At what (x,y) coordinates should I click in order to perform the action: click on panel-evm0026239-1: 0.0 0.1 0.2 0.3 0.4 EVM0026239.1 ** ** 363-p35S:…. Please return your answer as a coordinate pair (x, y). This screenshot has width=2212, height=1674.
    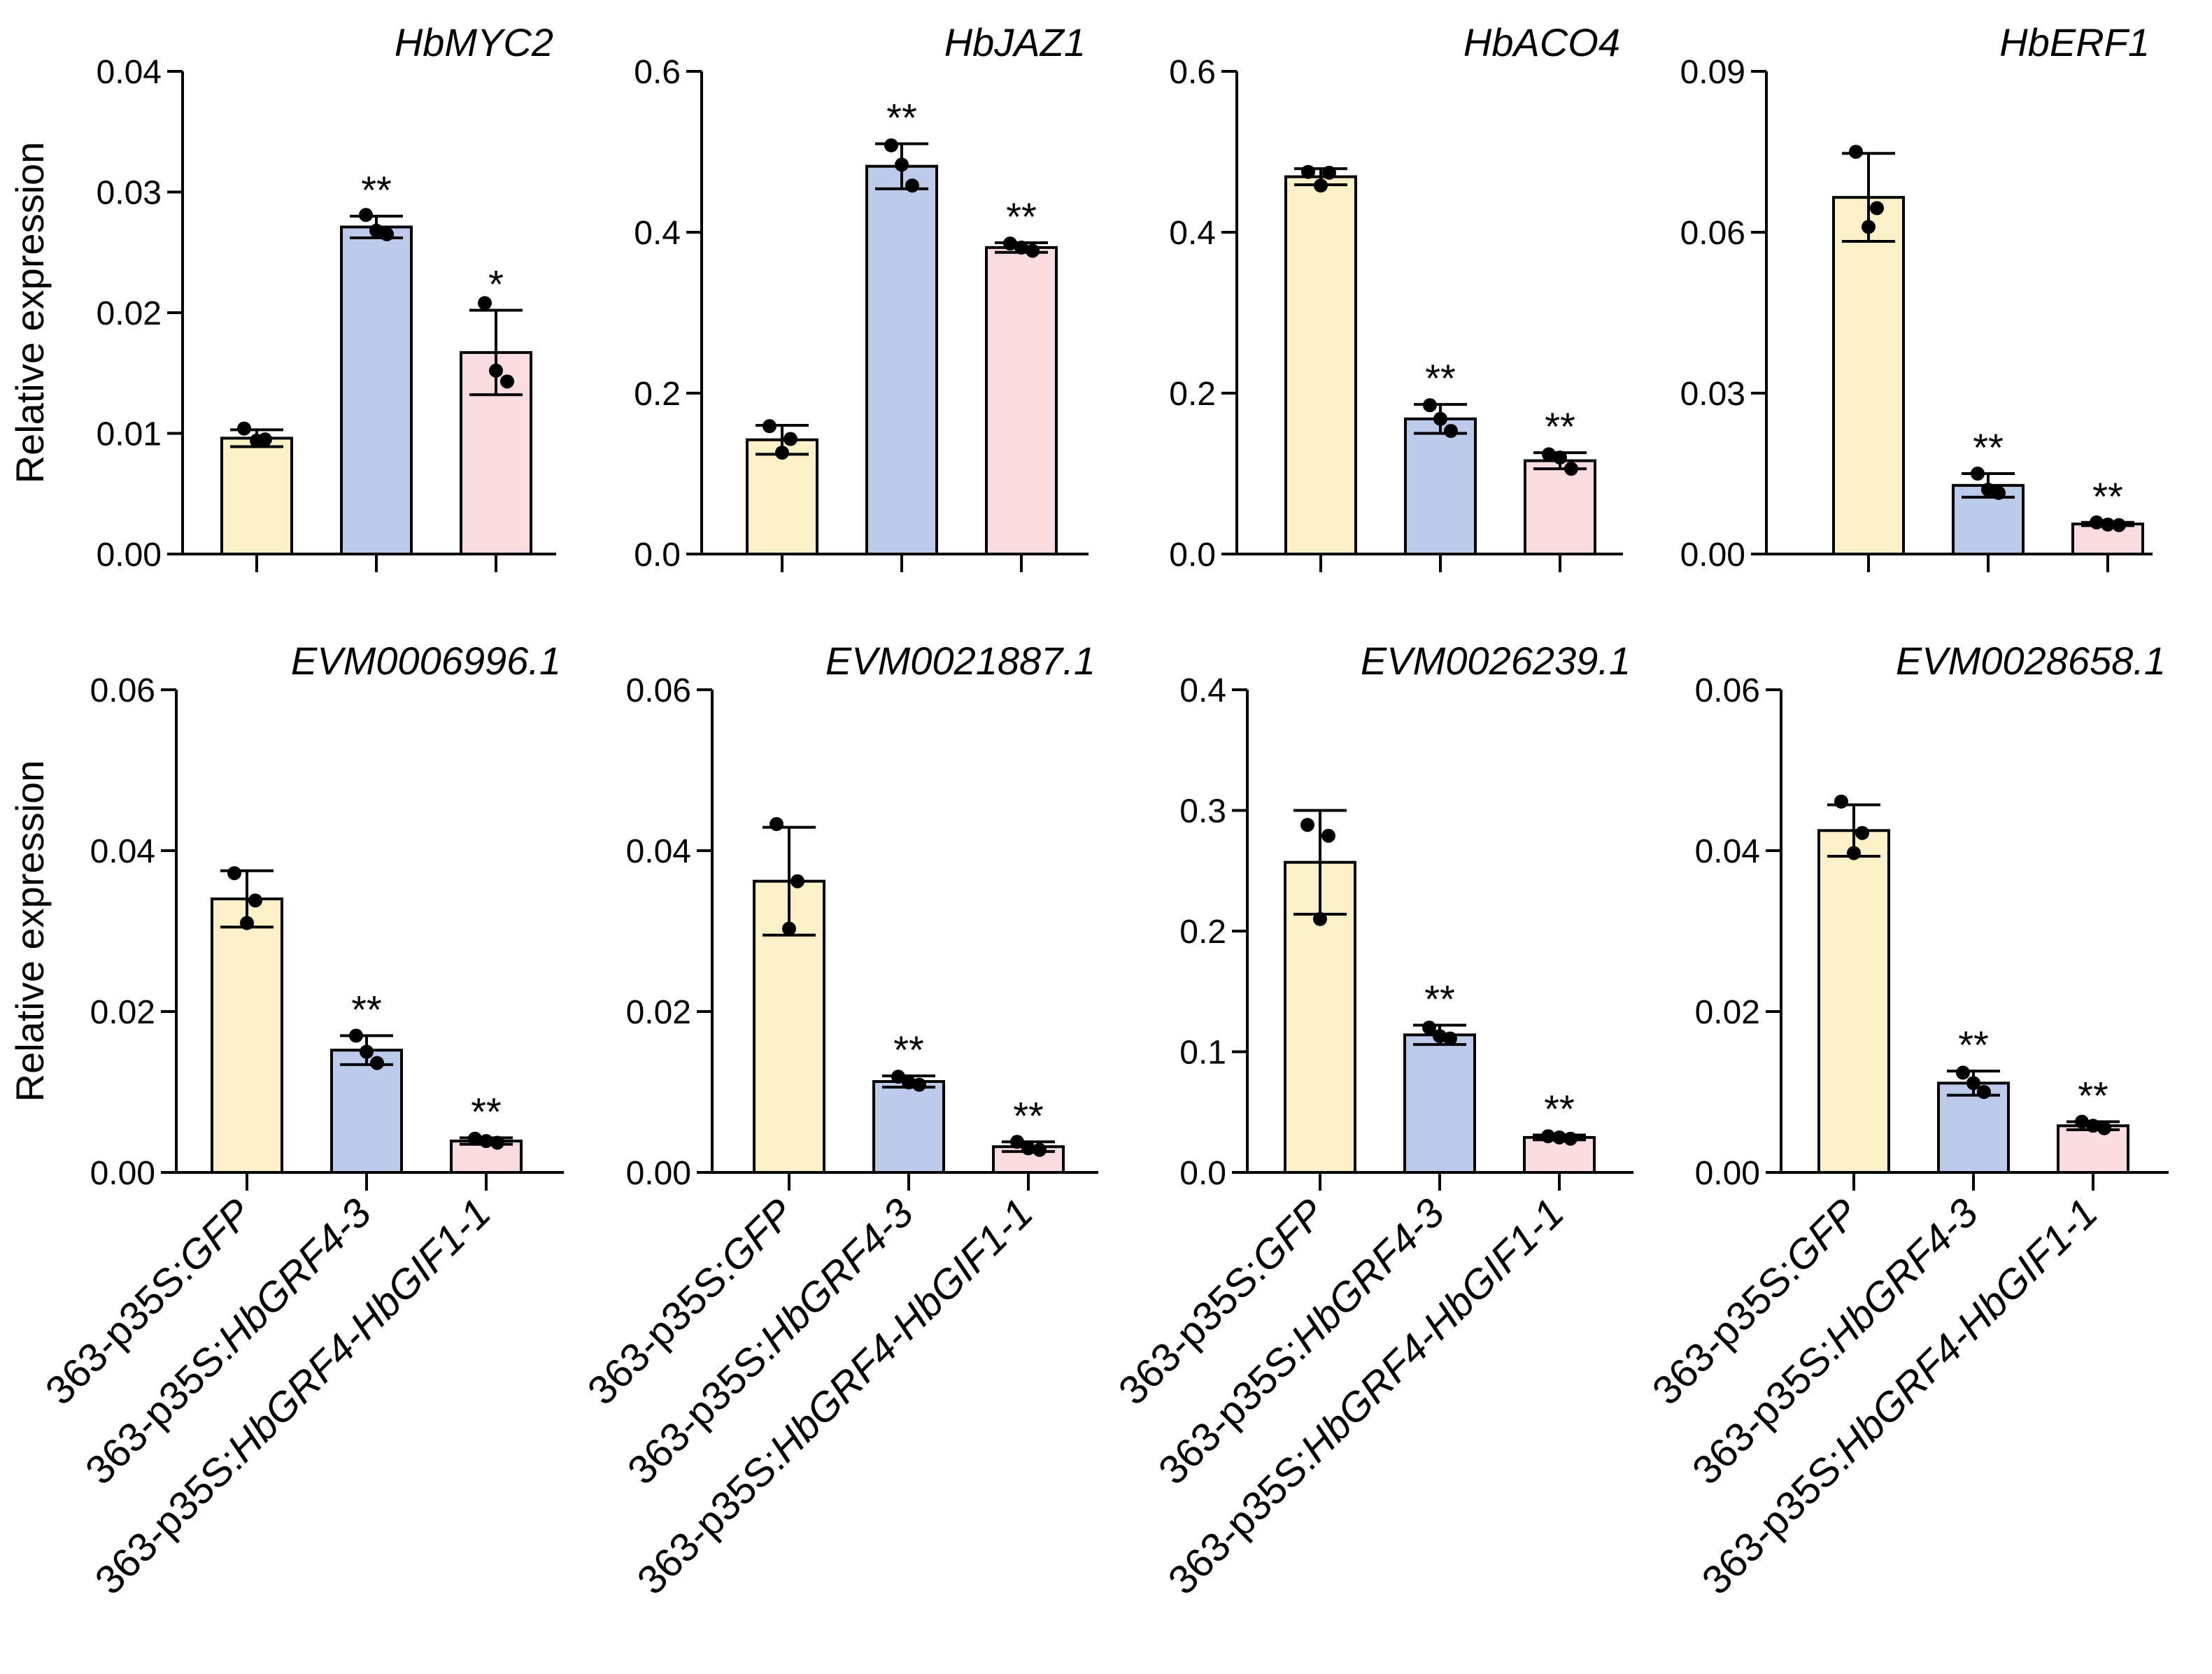
    Looking at the image, I should click on (1371, 1121).